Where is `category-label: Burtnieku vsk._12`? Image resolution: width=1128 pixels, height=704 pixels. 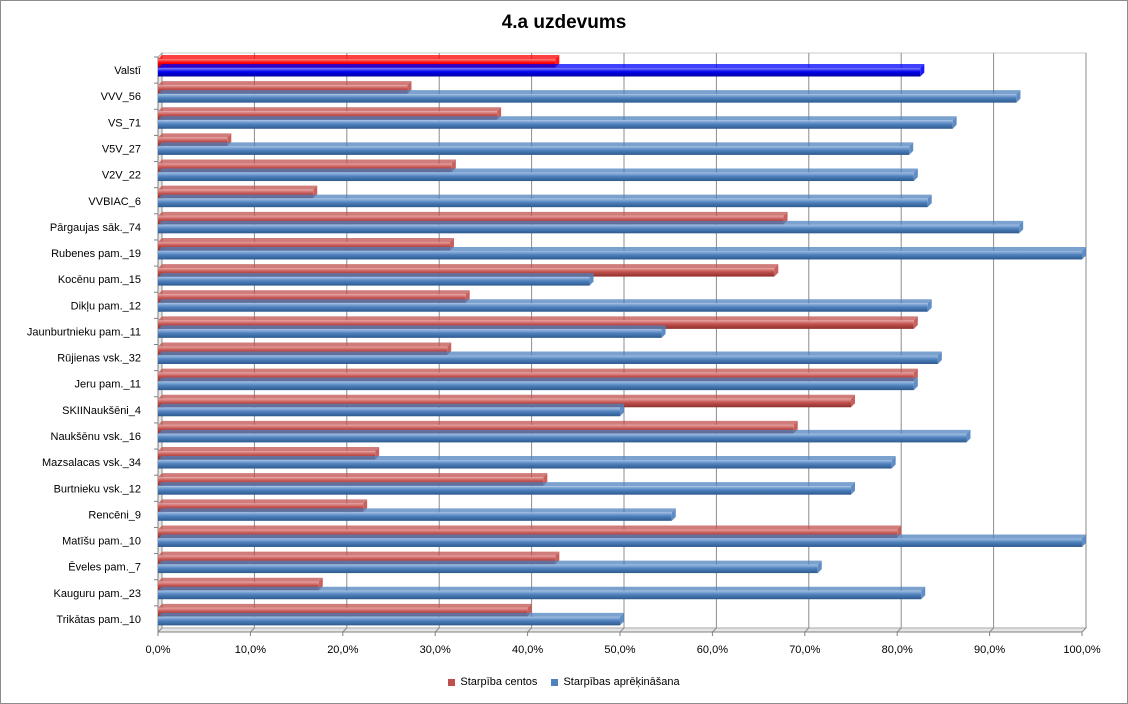
category-label: Burtnieku vsk._12 is located at coordinates (97, 489).